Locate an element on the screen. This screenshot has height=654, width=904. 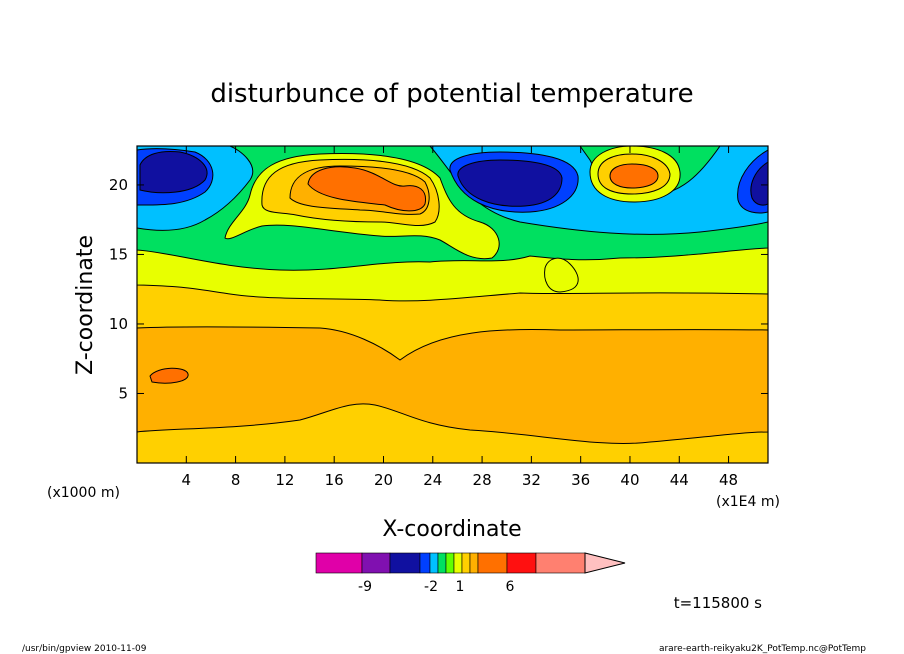
yellow-bump is located at coordinates (561, 275).